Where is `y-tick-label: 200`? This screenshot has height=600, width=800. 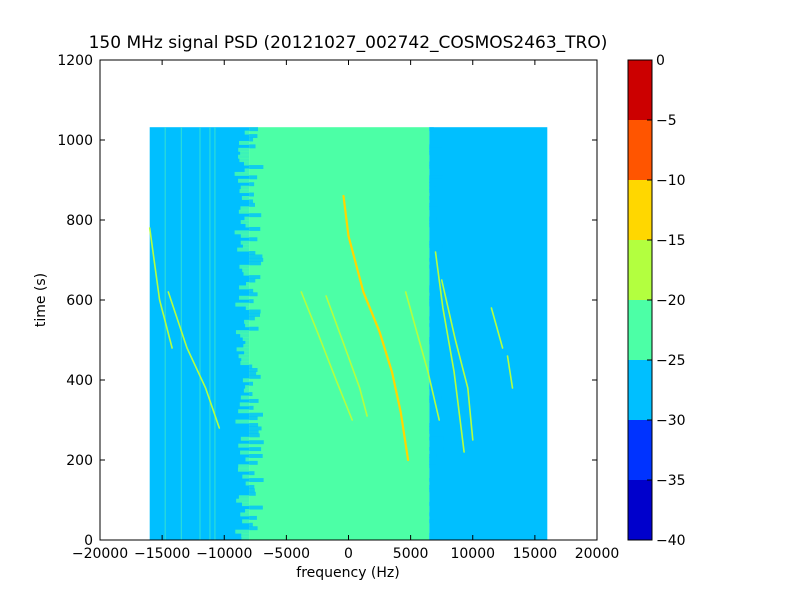
y-tick-label: 200 is located at coordinates (79, 461).